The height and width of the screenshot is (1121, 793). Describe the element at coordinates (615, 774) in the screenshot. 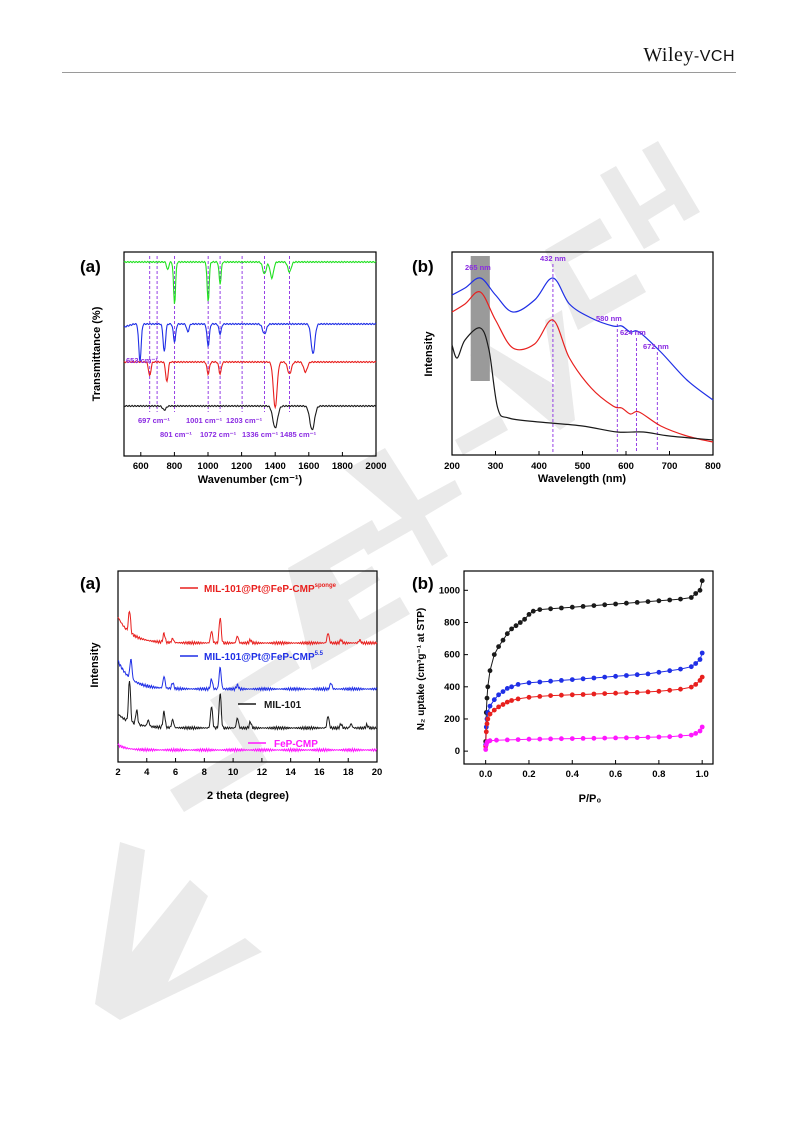

I see `n2-x-tick-label: 0.6` at that location.